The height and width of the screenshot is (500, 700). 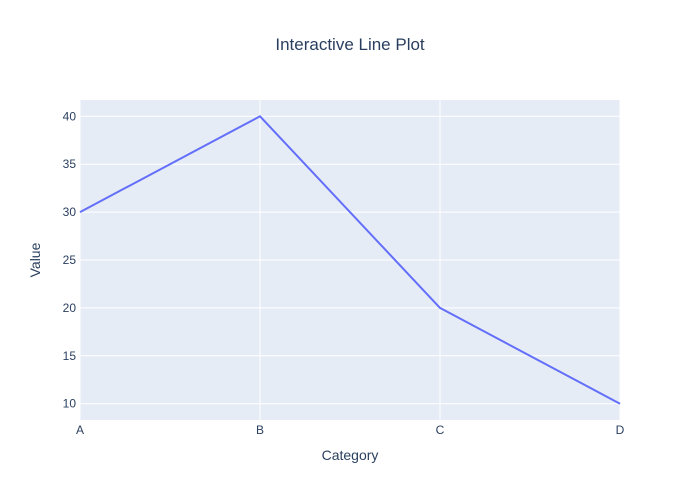 I want to click on y-tick-label: 10, so click(x=70, y=404).